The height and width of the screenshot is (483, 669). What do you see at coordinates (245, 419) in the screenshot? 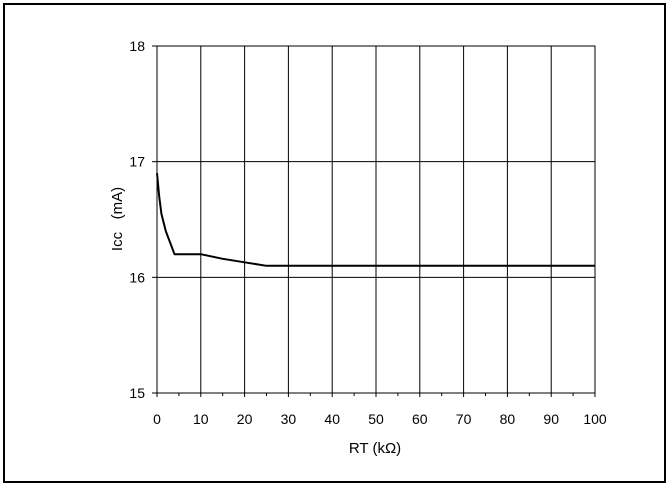
I see `x-tick-label: 20` at bounding box center [245, 419].